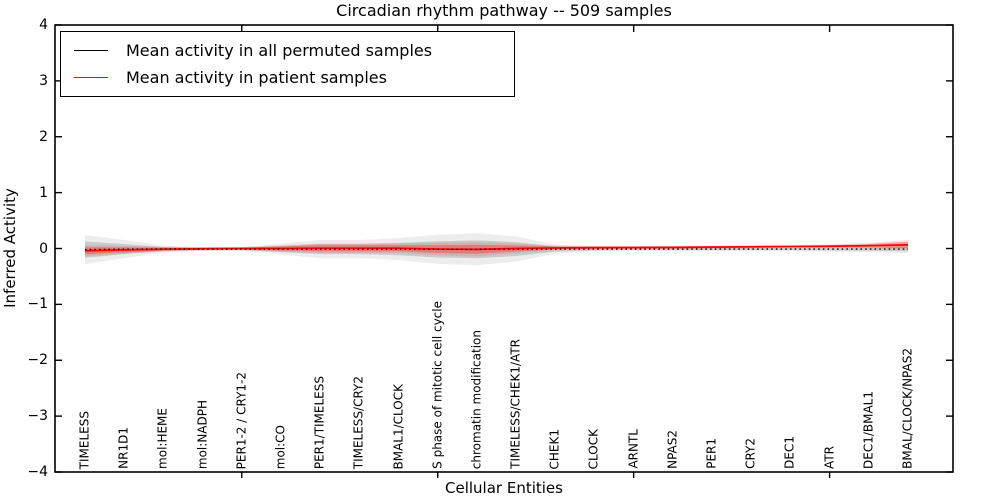  What do you see at coordinates (43, 80) in the screenshot?
I see `y-tick-label: 3` at bounding box center [43, 80].